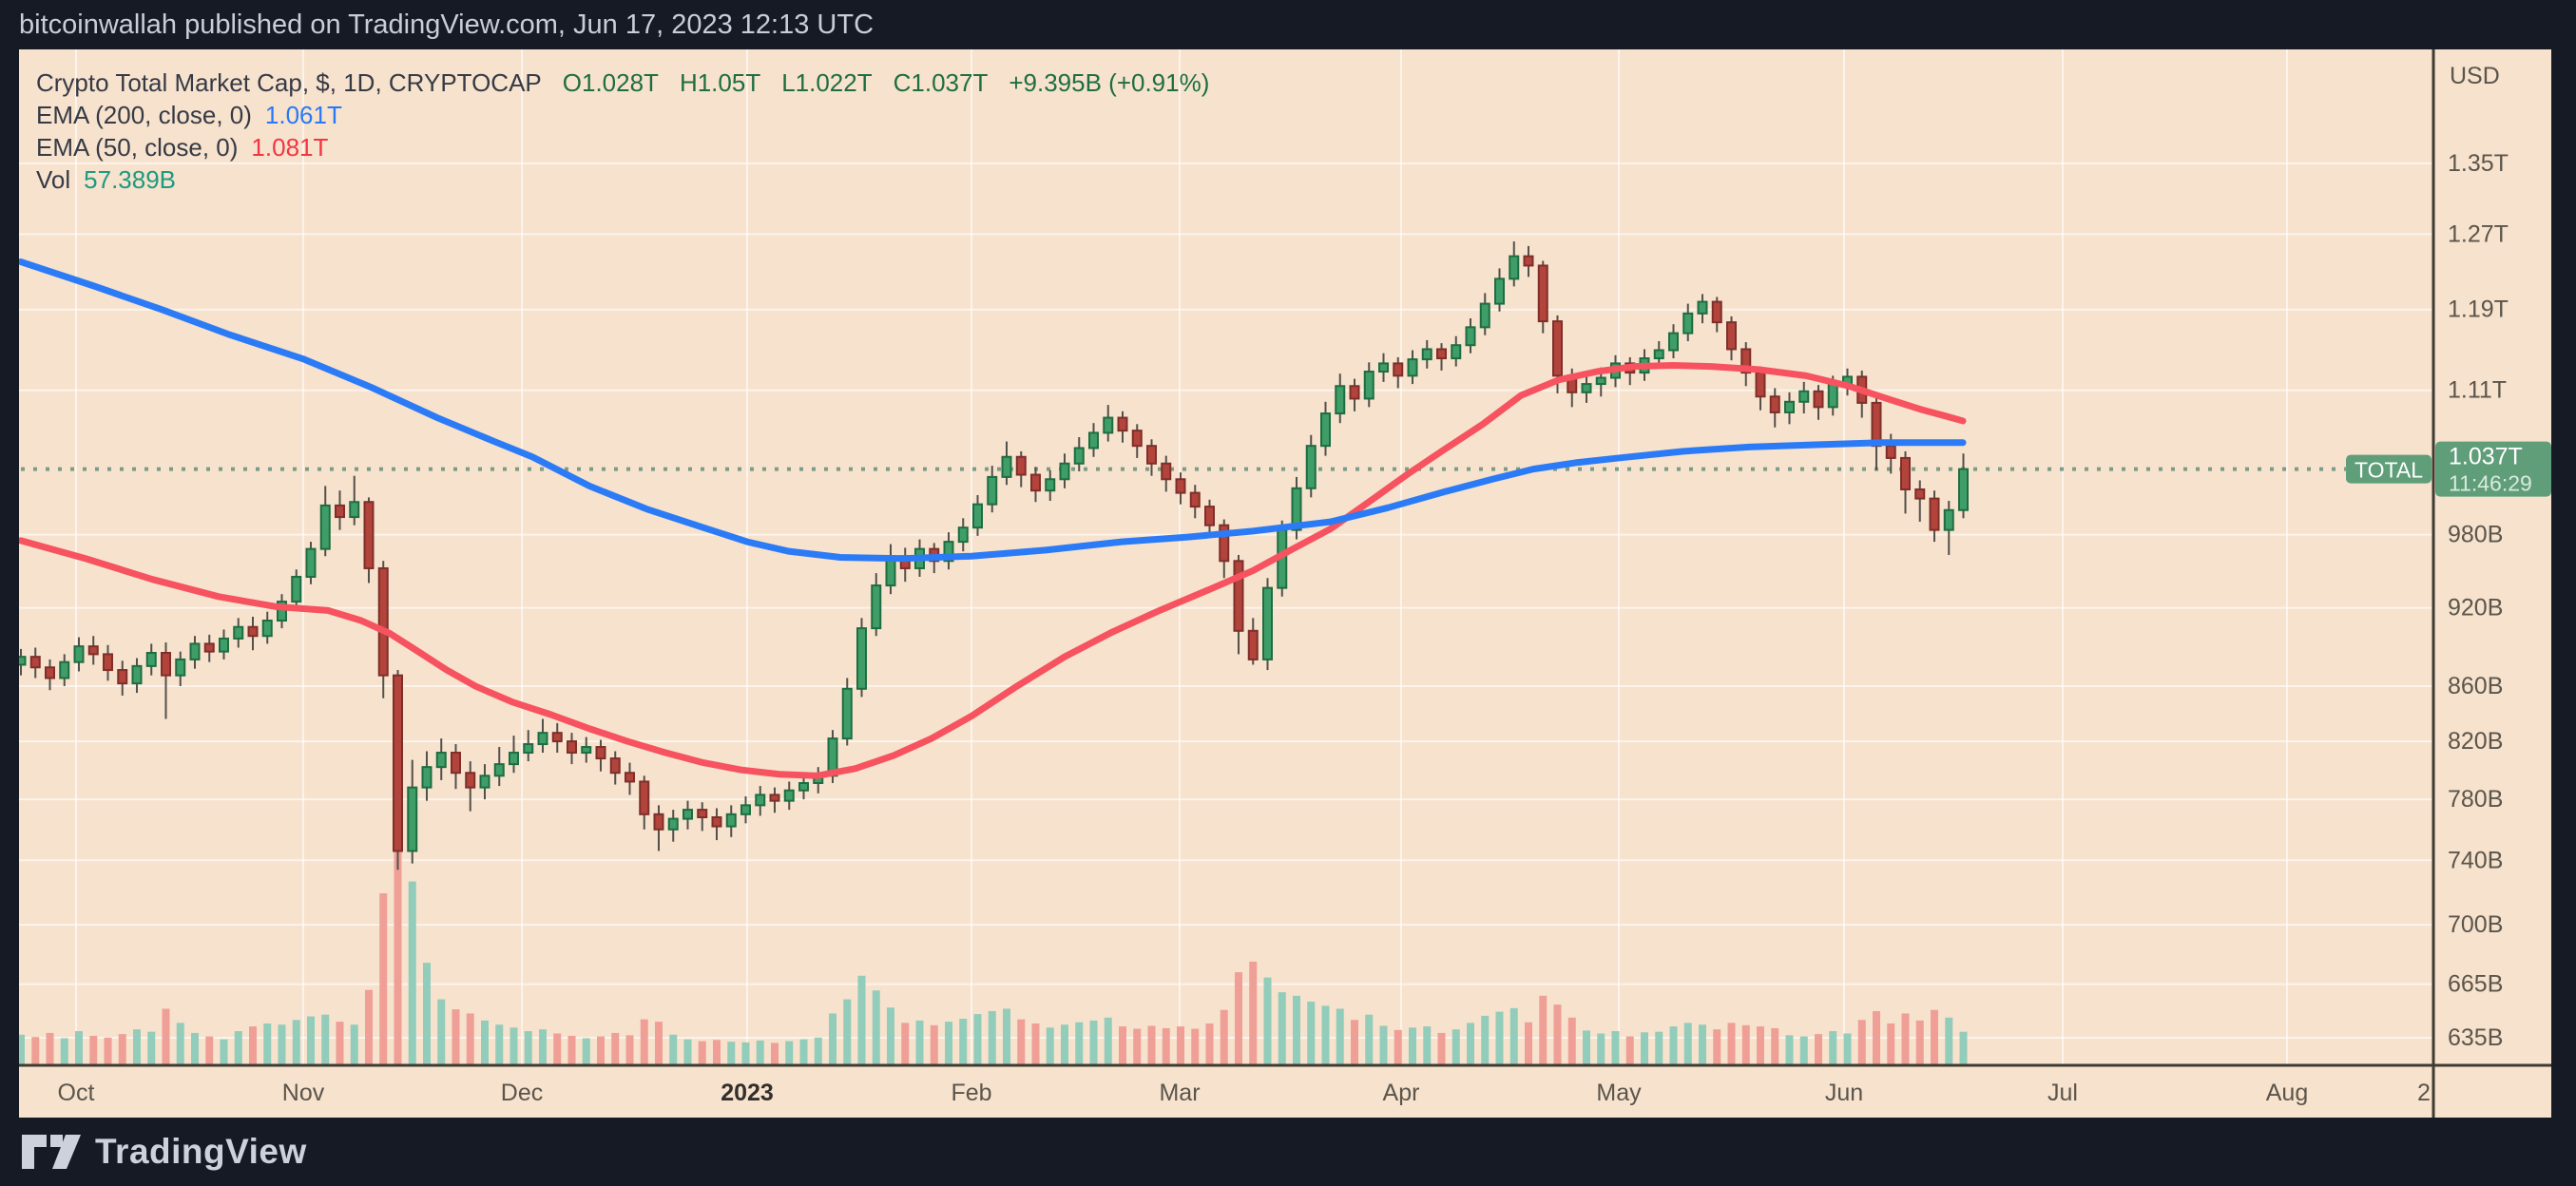 Image resolution: width=2576 pixels, height=1186 pixels. I want to click on legend-row-ema200: EMA (200, close, 0) 1.061T, so click(622, 115).